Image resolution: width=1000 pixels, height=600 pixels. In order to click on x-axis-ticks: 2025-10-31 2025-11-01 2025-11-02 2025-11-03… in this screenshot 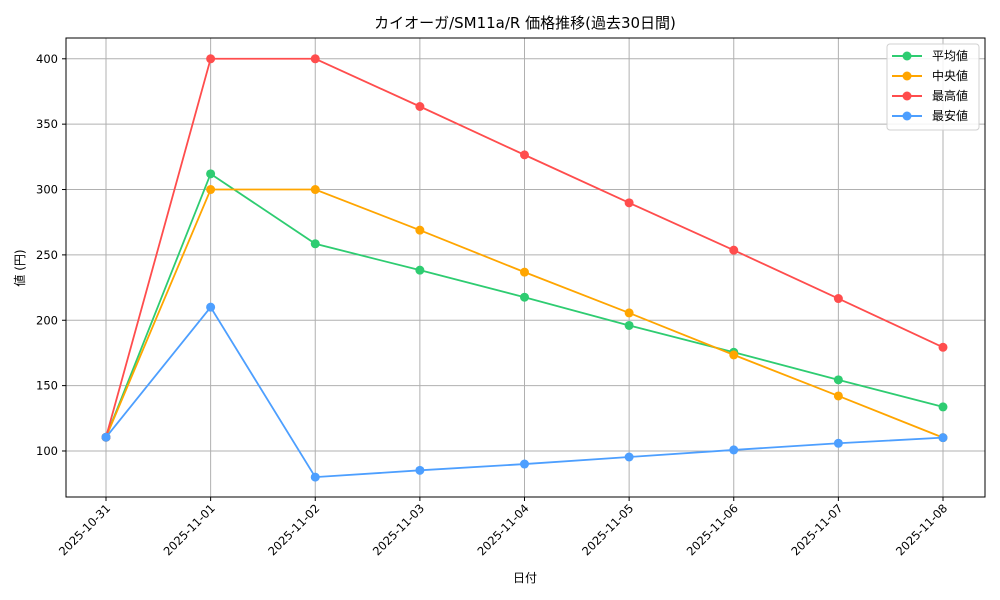, I will do `click(503, 527)`.